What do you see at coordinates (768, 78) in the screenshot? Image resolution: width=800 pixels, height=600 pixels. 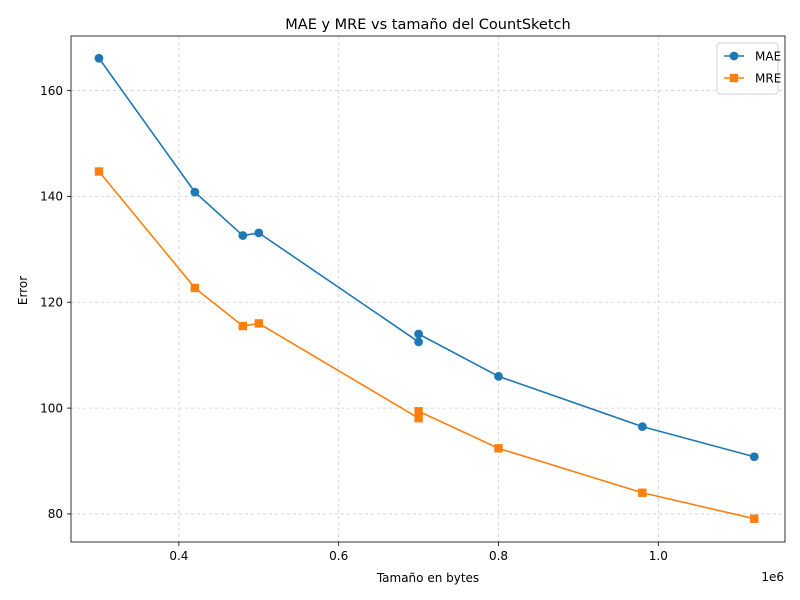 I see `legend-label-mre: MRE` at bounding box center [768, 78].